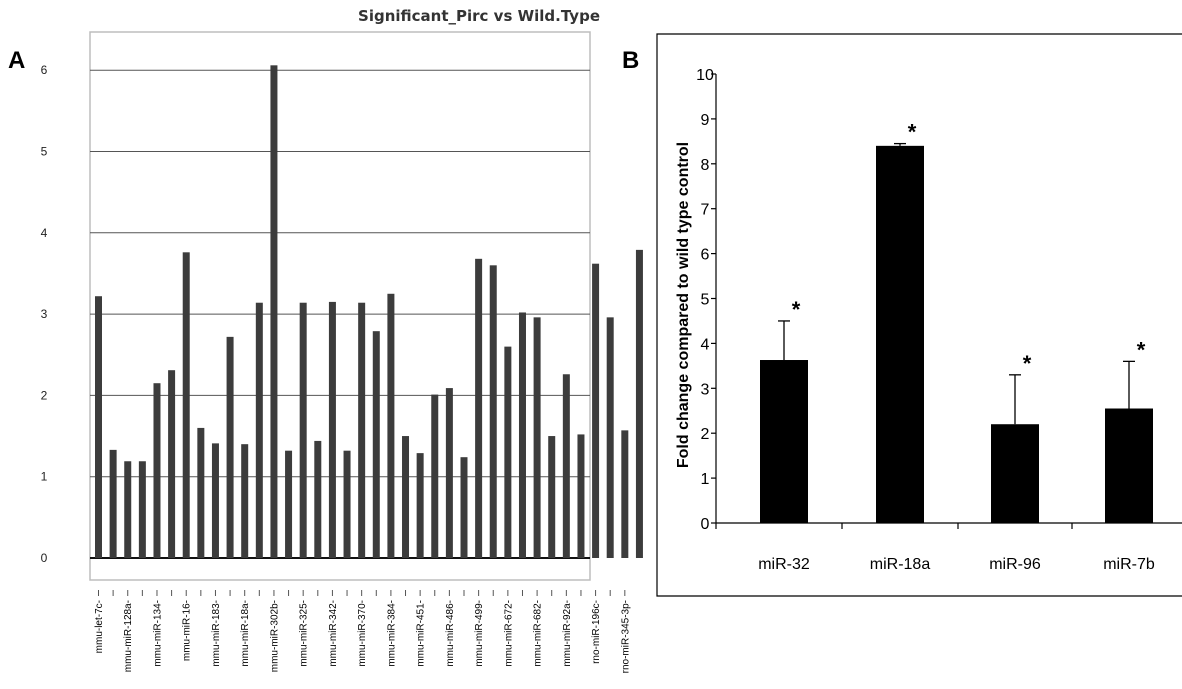 This screenshot has width=1182, height=689. I want to click on chart-a-x-tick-label: mmu-miR-128a-, so click(128, 636).